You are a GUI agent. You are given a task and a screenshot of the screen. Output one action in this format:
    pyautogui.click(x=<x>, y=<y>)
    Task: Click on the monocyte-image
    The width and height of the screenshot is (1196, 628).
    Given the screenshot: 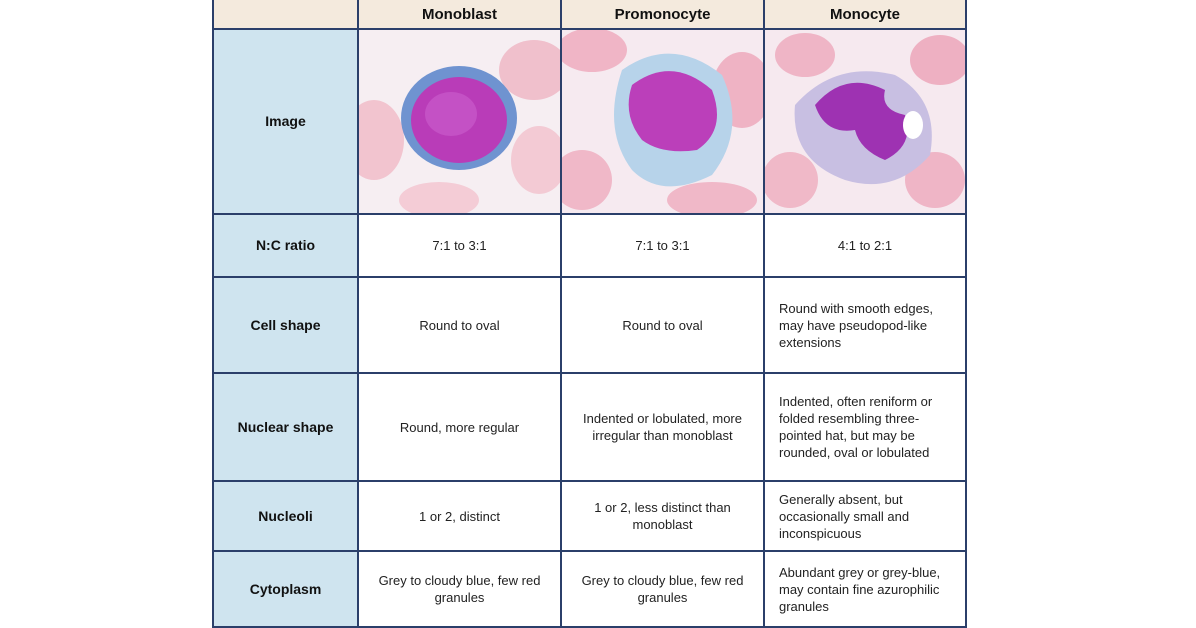 What is the action you would take?
    pyautogui.click(x=865, y=121)
    